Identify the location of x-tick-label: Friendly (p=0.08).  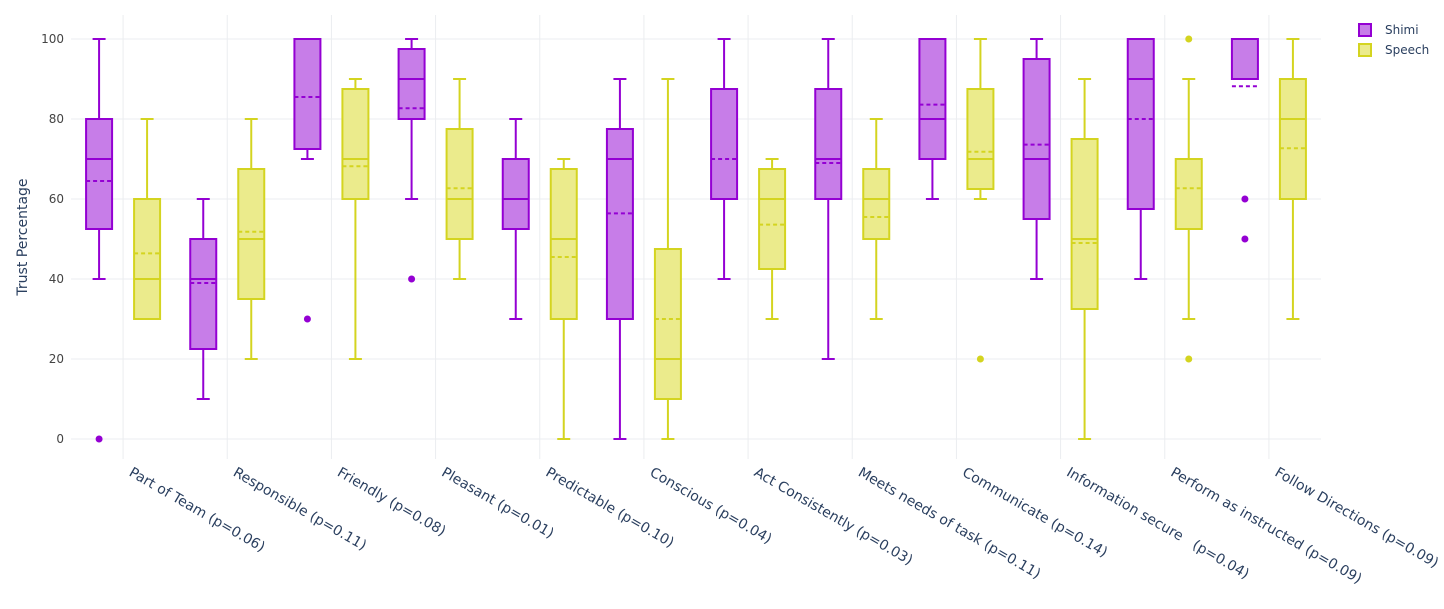
(391, 502).